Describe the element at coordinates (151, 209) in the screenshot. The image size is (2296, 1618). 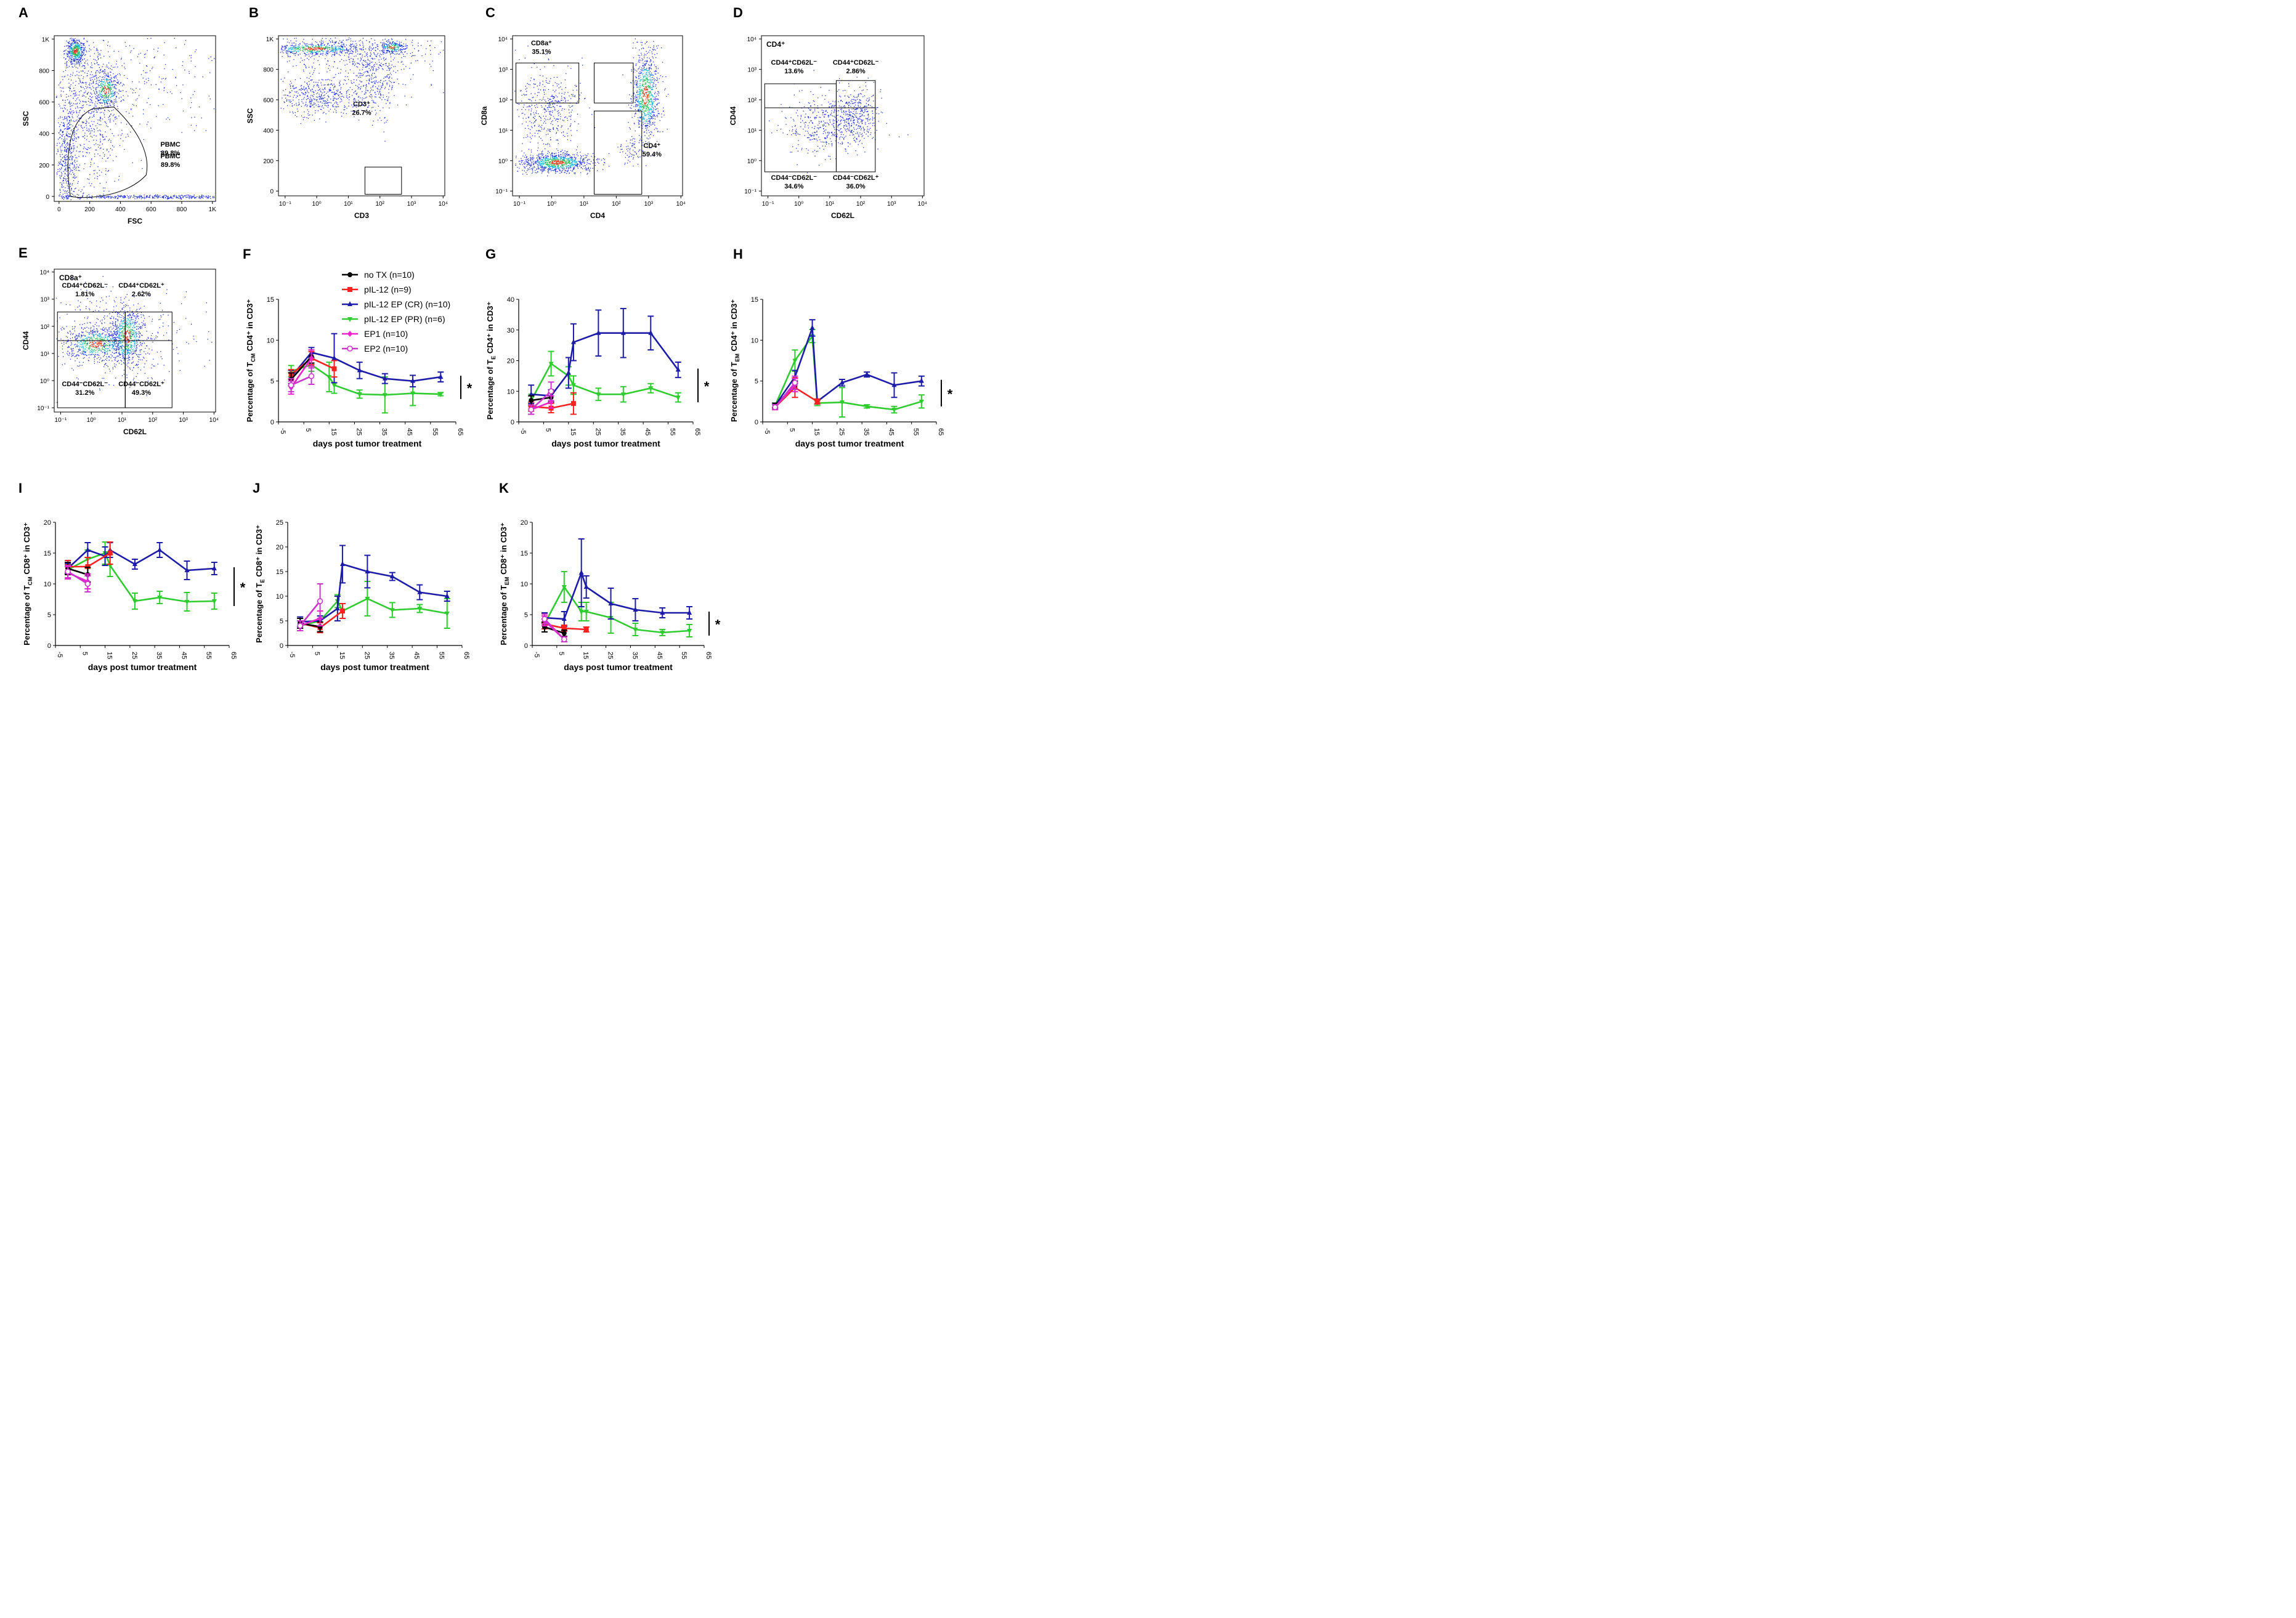
I see `x-tick-label: 600` at that location.